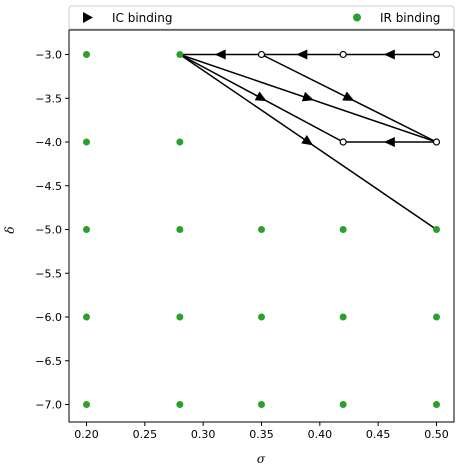 The height and width of the screenshot is (471, 460). What do you see at coordinates (320, 434) in the screenshot?
I see `x-tick-label: 0.40` at bounding box center [320, 434].